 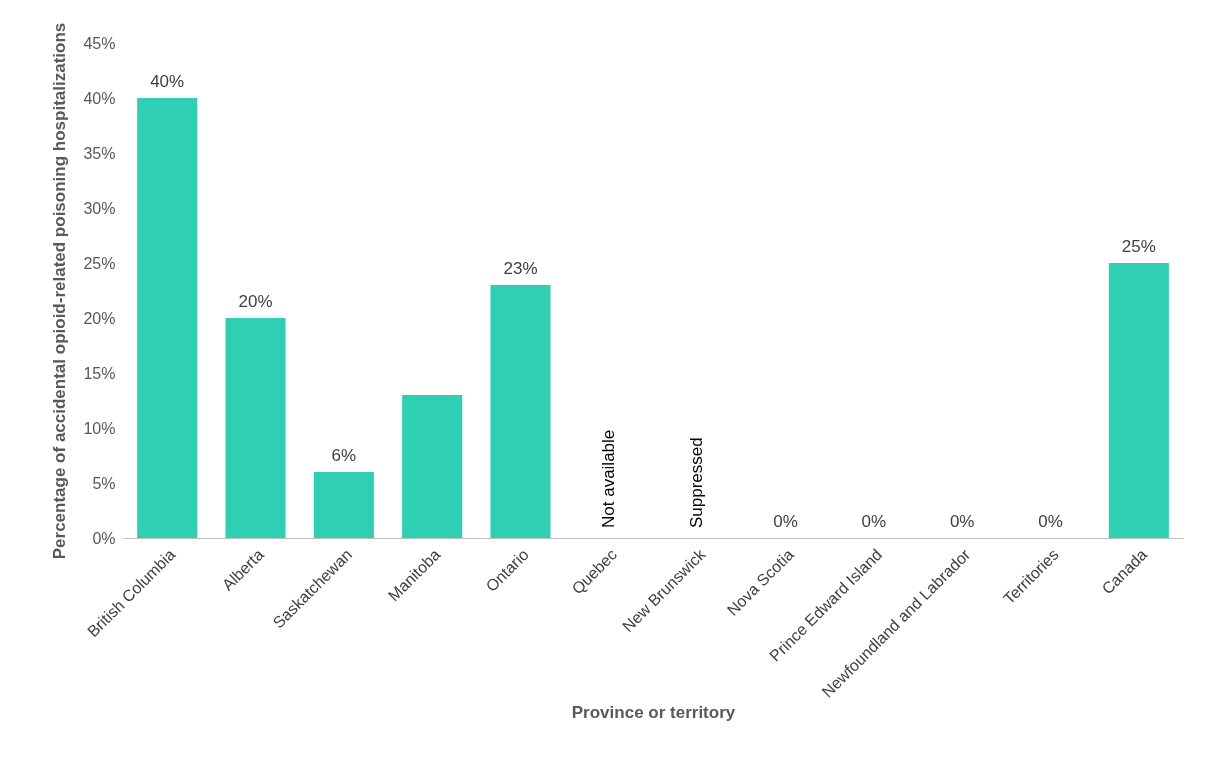 I want to click on data-label: 6%, so click(x=344, y=455).